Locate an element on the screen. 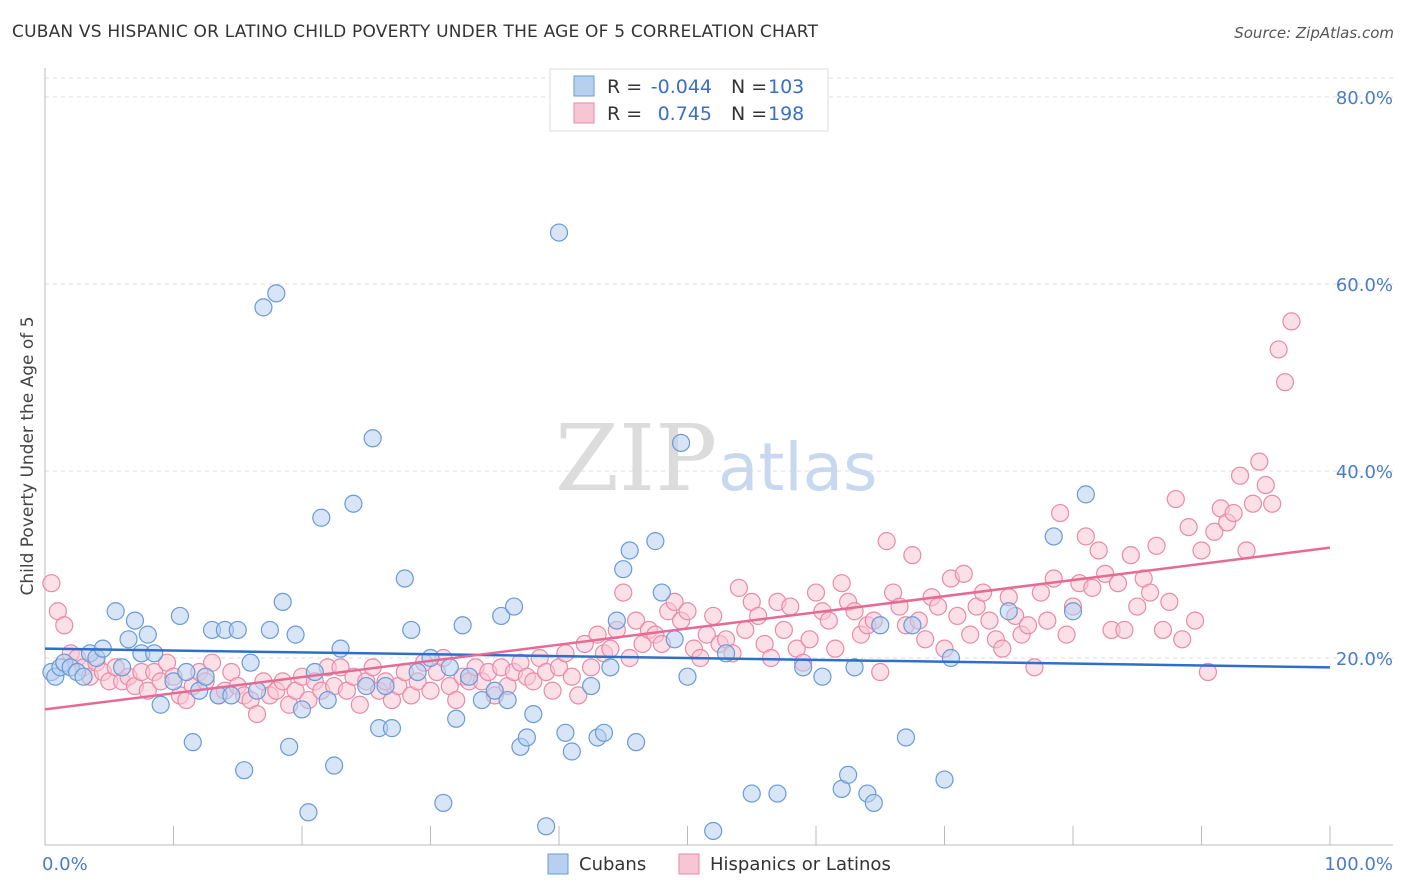 Image resolution: width=1406 pixels, height=892 pixels. legend-n-value-1: 103 is located at coordinates (786, 87).